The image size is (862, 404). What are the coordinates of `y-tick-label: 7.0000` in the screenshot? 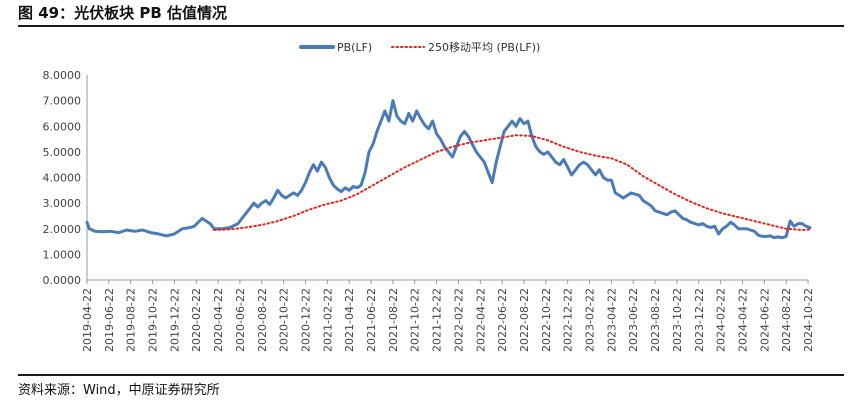 It's located at (62, 101).